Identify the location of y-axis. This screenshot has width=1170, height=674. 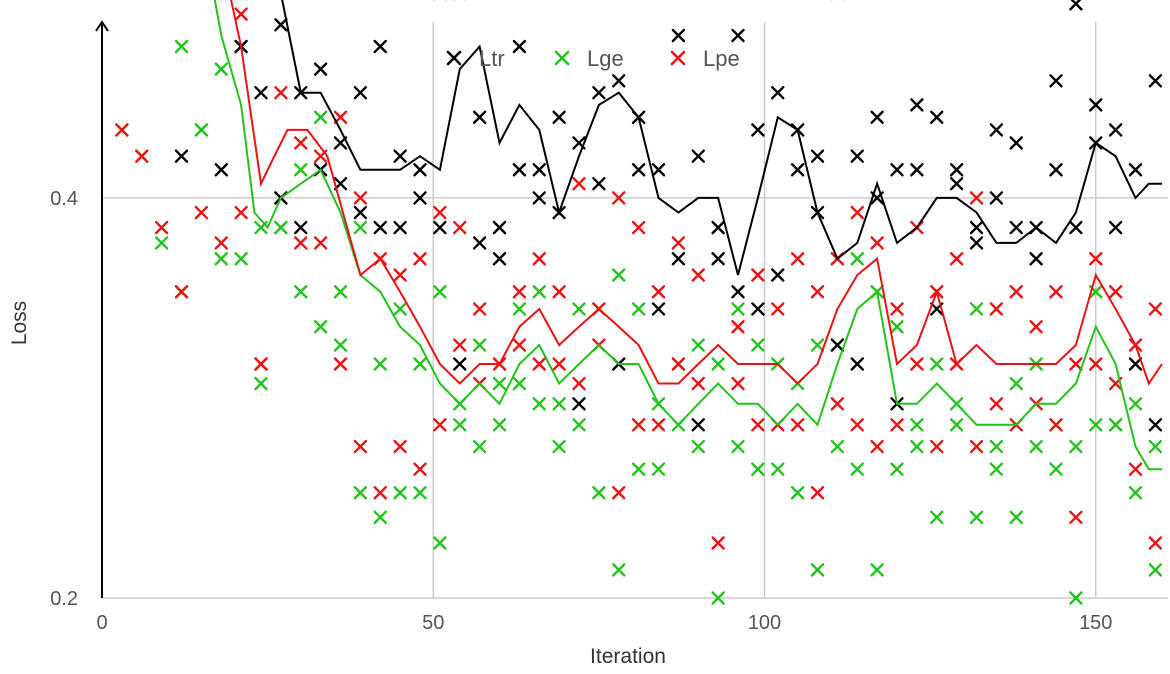
(102, 309).